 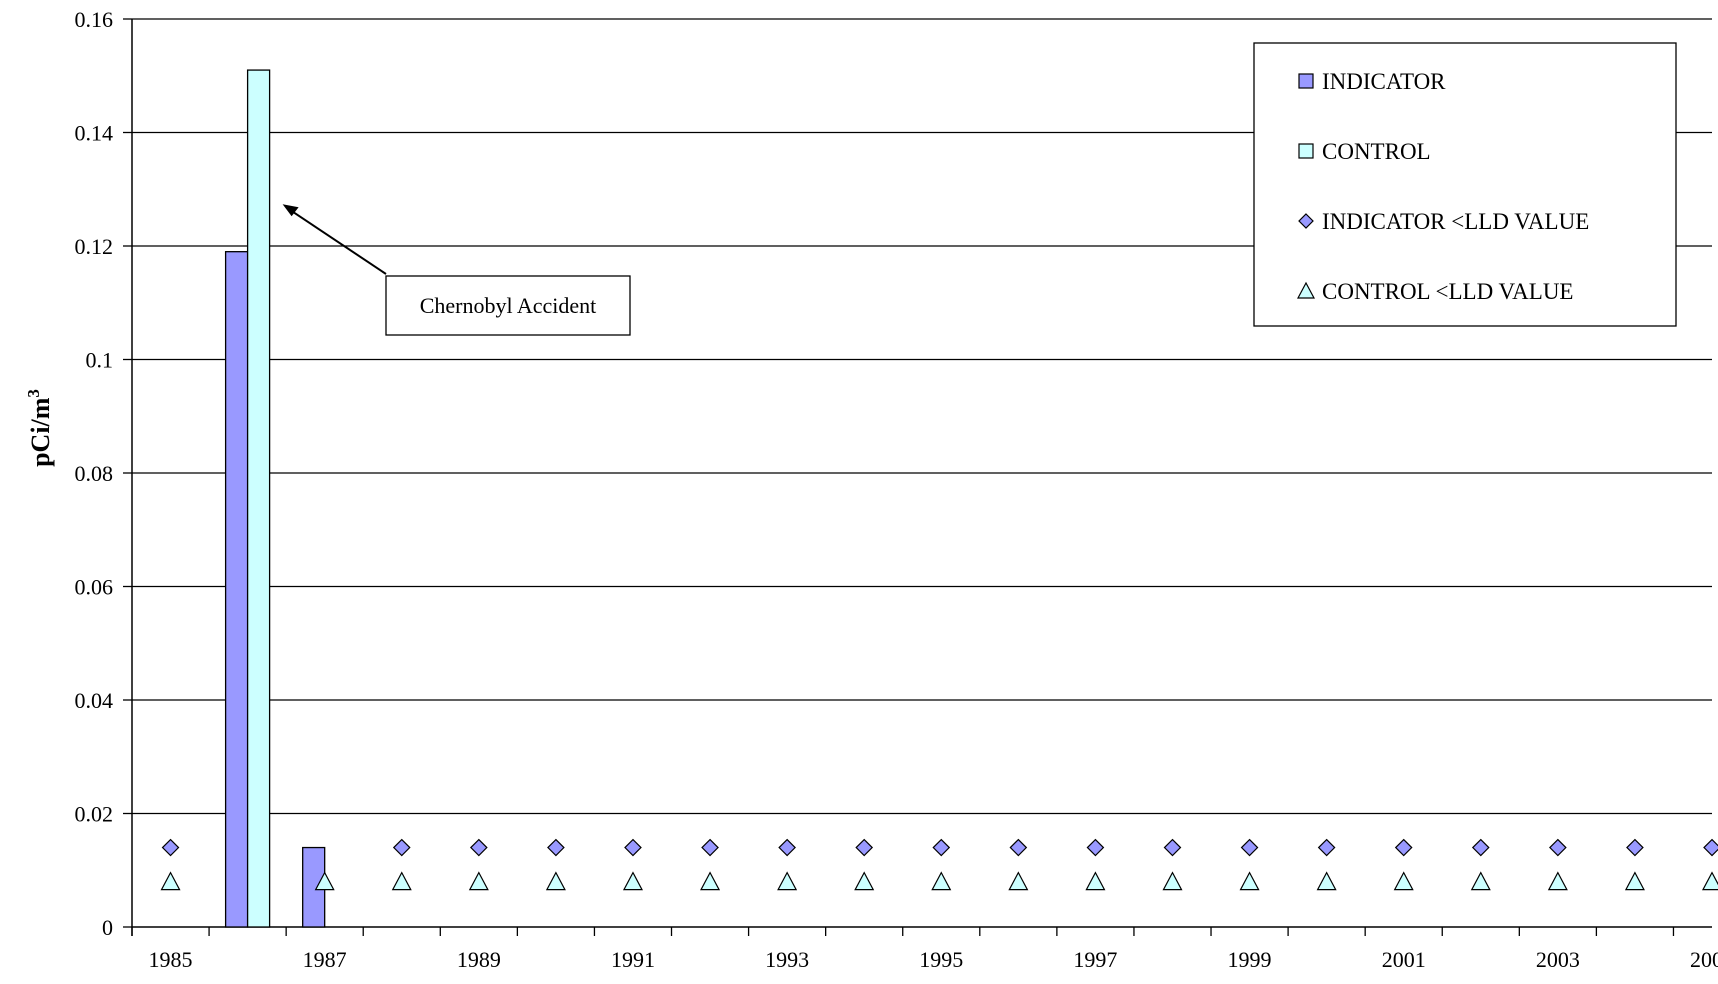 I want to click on y-tick-label: 0.16, so click(x=94, y=19).